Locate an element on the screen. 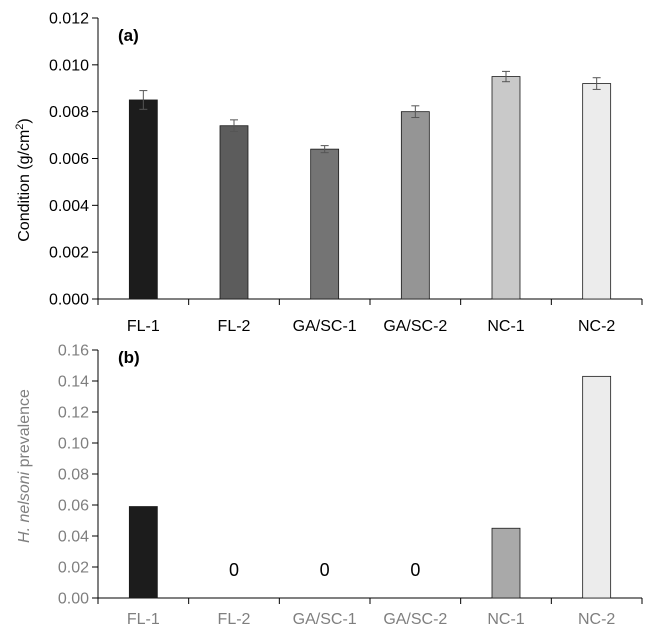 The height and width of the screenshot is (631, 654). panel-a-x-tick-label: NC-2 is located at coordinates (596, 326).